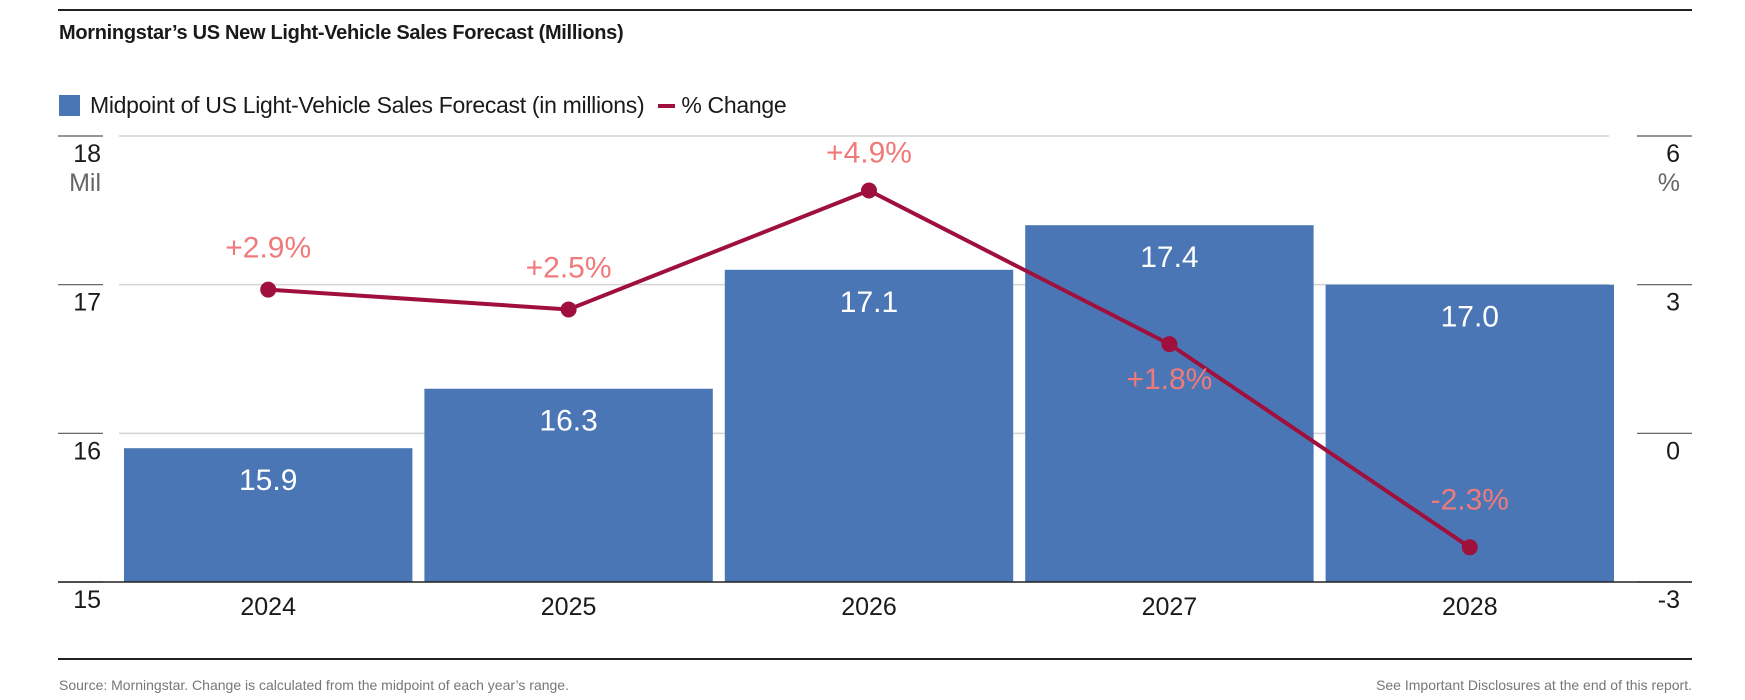 This screenshot has height=700, width=1745. Describe the element at coordinates (869, 302) in the screenshot. I see `bar-value-label: 17.1` at that location.